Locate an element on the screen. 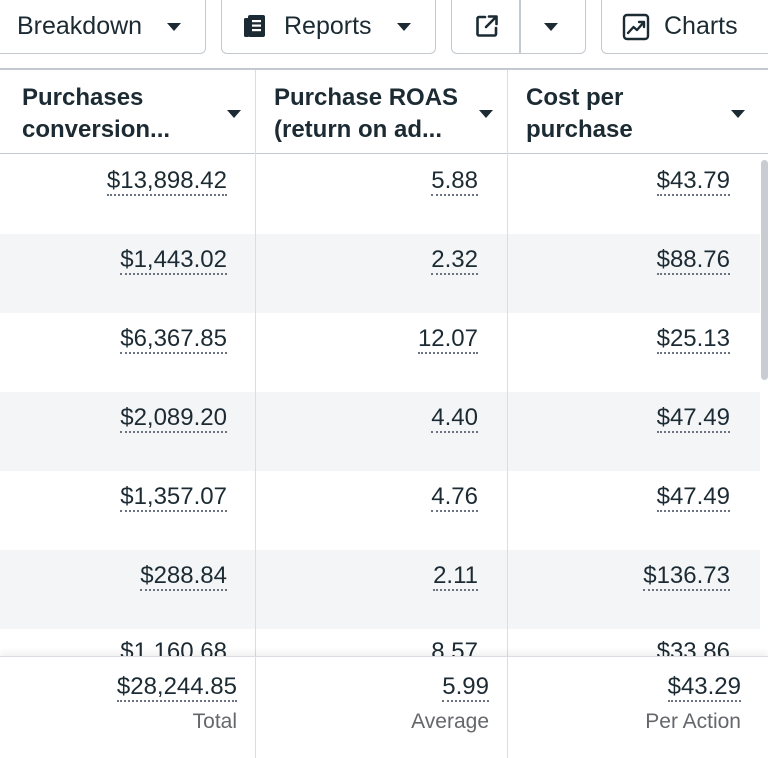 Image resolution: width=768 pixels, height=758 pixels. total-purchases-conversion: $28,244.85 is located at coordinates (176, 687).